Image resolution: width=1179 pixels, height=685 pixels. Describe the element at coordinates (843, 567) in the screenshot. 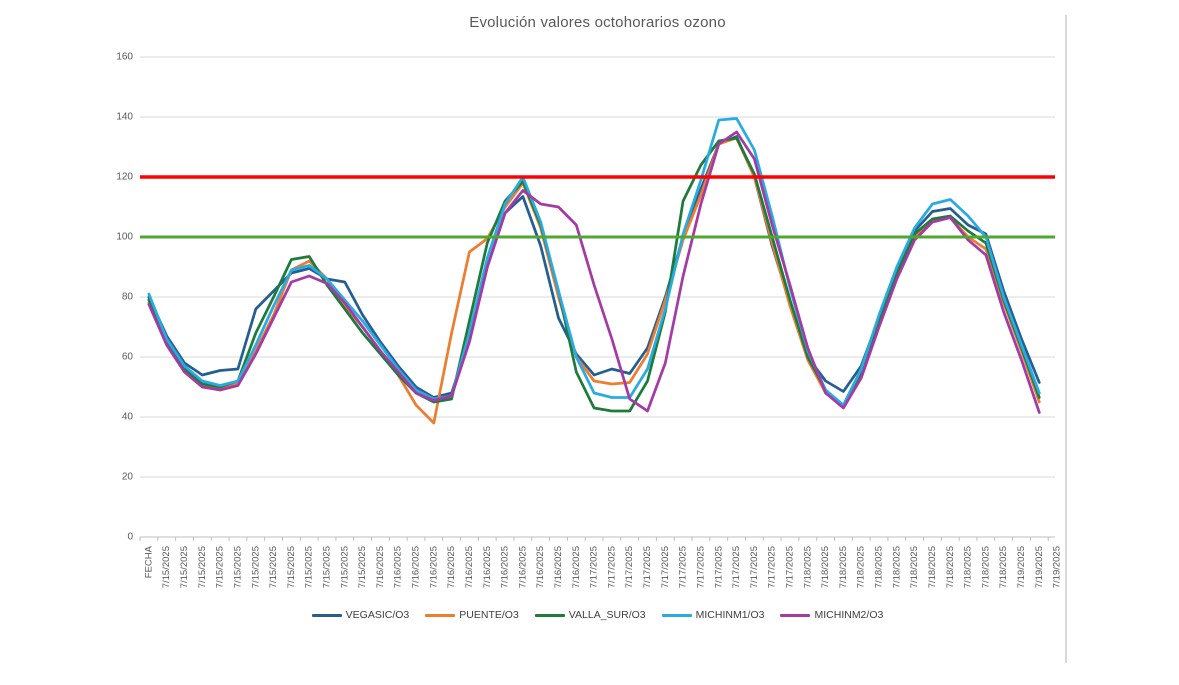

I see `x-axis-tick-label-39: 7/18/2025` at that location.